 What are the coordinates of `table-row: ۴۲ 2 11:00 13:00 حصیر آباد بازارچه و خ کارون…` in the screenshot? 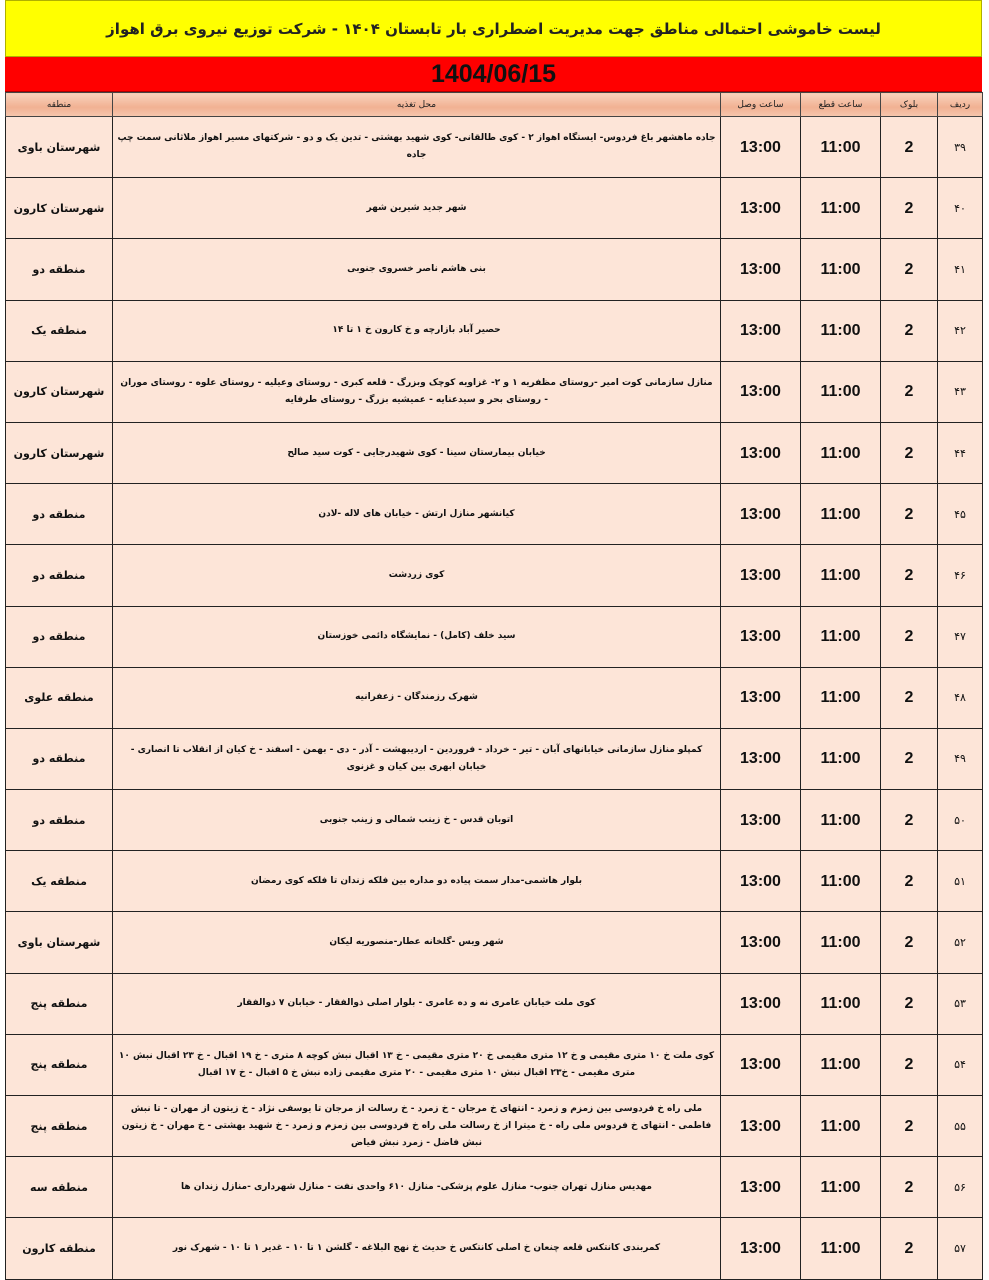 It's located at (494, 330).